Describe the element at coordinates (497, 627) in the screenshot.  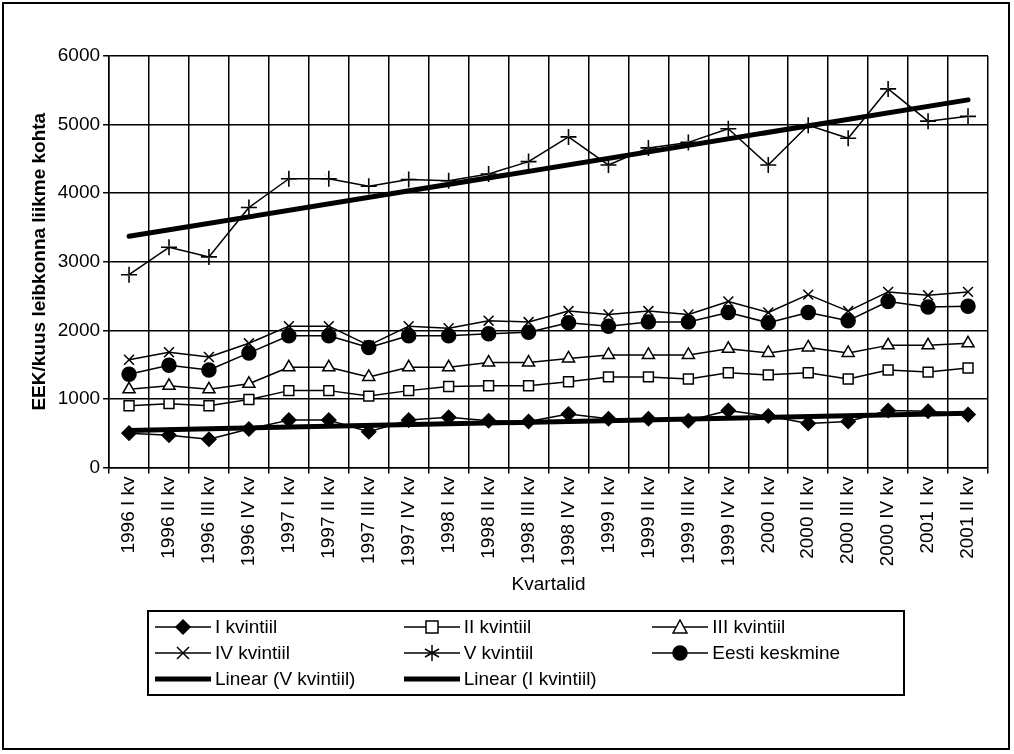
I see `legend-label: II kvintiil` at that location.